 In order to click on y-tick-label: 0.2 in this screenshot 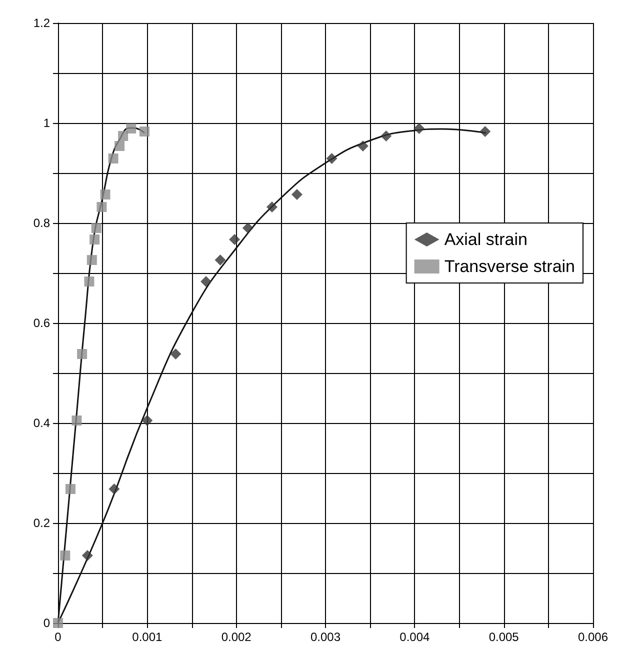, I will do `click(41, 523)`.